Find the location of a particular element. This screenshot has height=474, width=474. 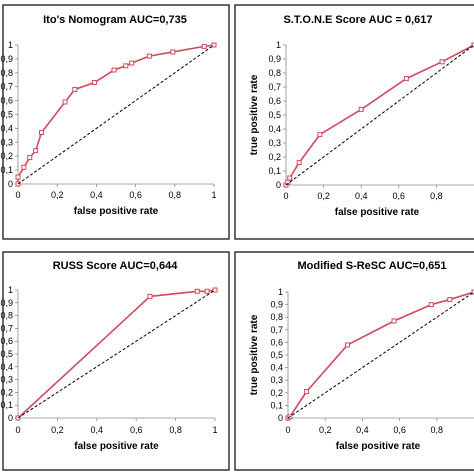

chart-title: Ito's Nomogram AUC=0,735 is located at coordinates (115, 20).